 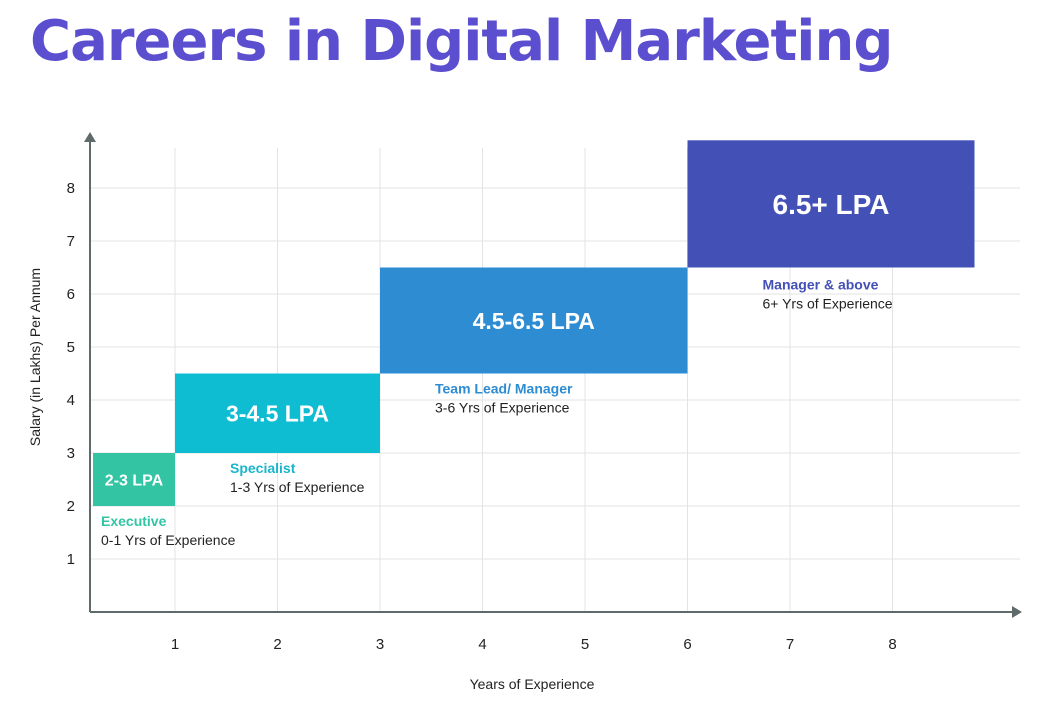 What do you see at coordinates (828, 304) in the screenshot?
I see `band-experience-label: 6+ Yrs of Experience` at bounding box center [828, 304].